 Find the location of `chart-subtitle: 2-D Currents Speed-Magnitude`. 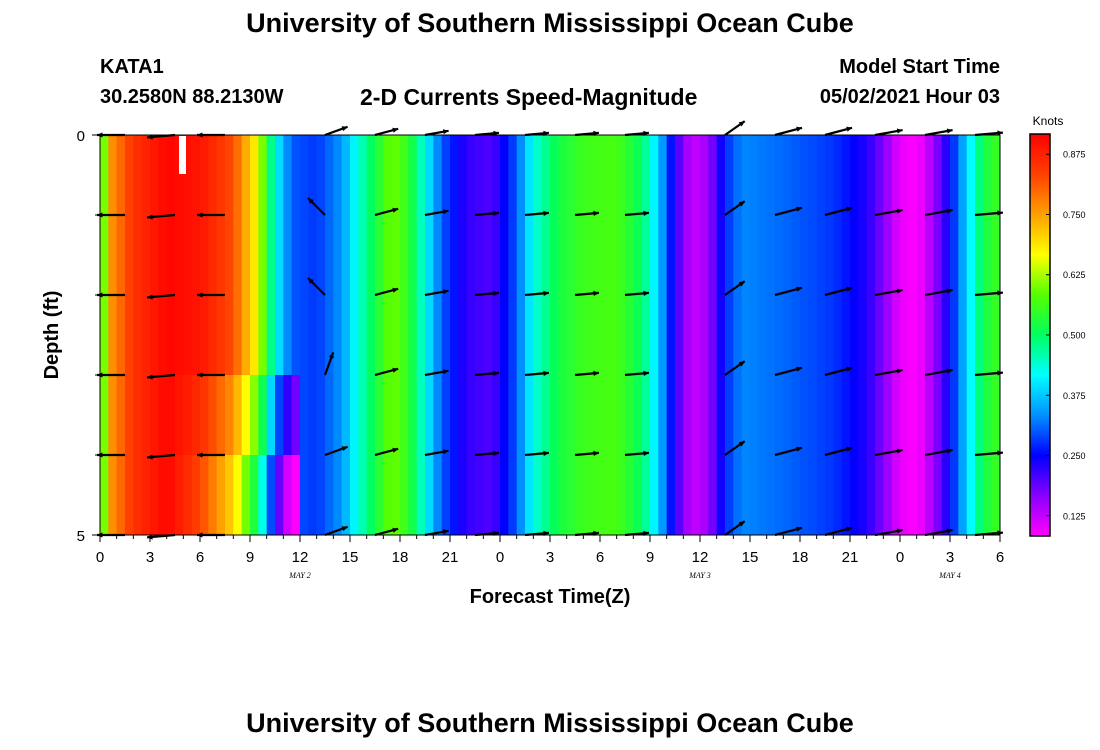

chart-subtitle: 2-D Currents Speed-Magnitude is located at coordinates (529, 97).